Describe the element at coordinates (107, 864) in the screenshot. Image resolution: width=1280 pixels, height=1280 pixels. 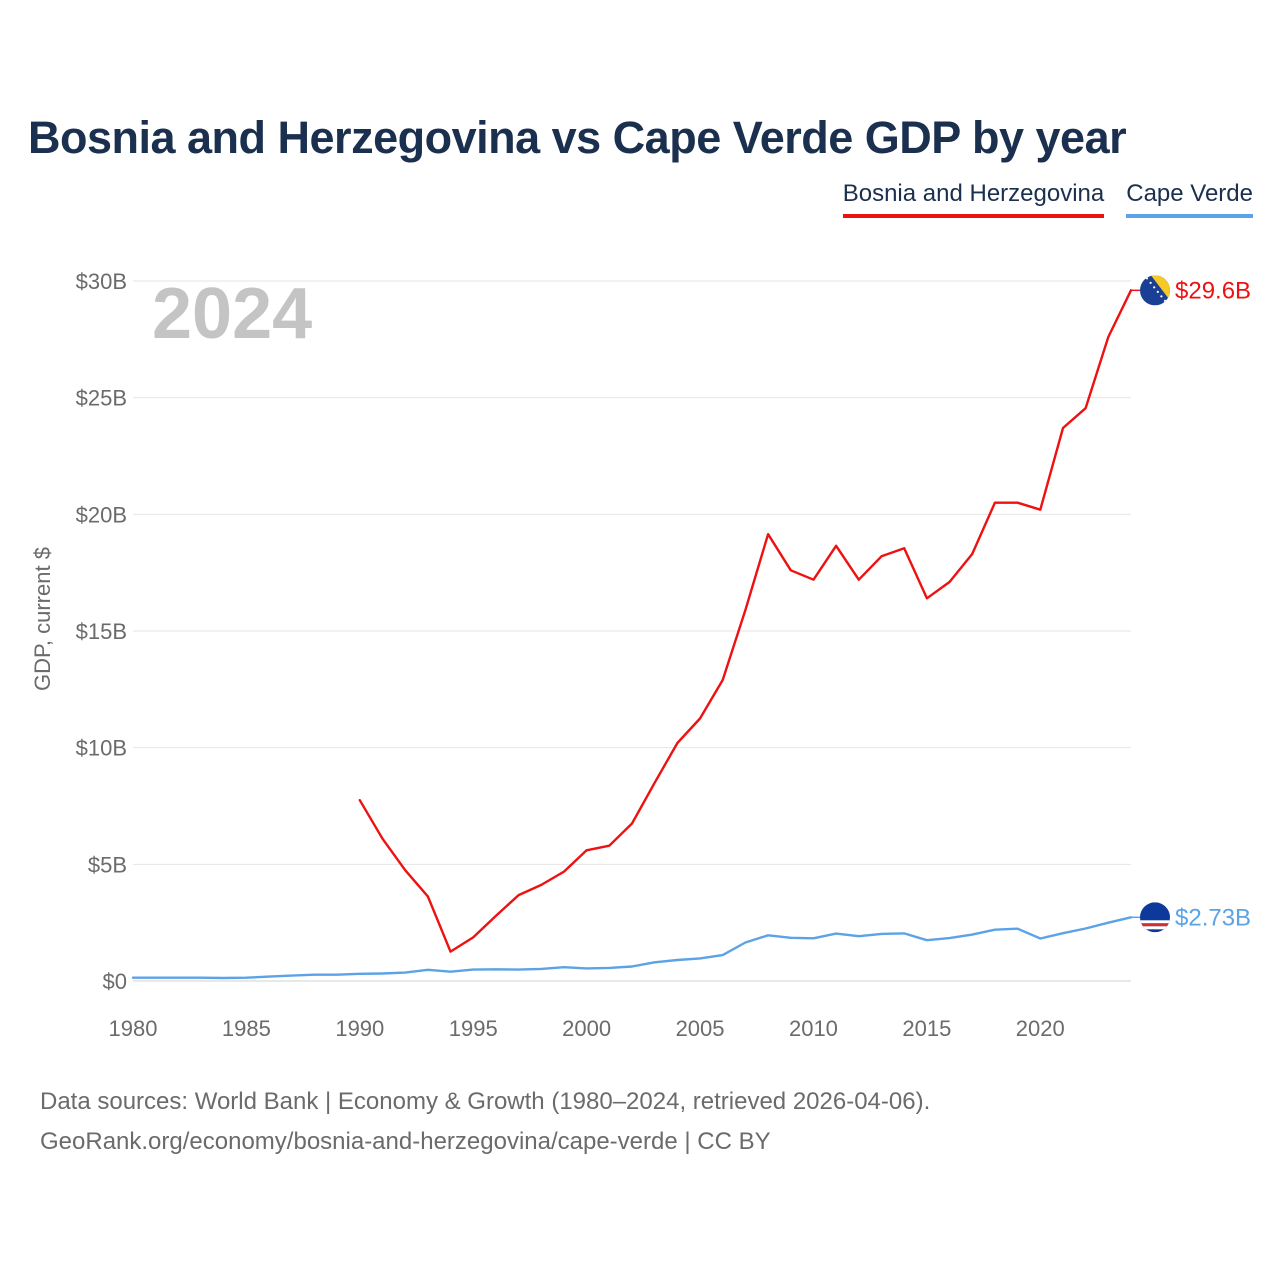
I see `y-tick-label-5: $5B` at that location.